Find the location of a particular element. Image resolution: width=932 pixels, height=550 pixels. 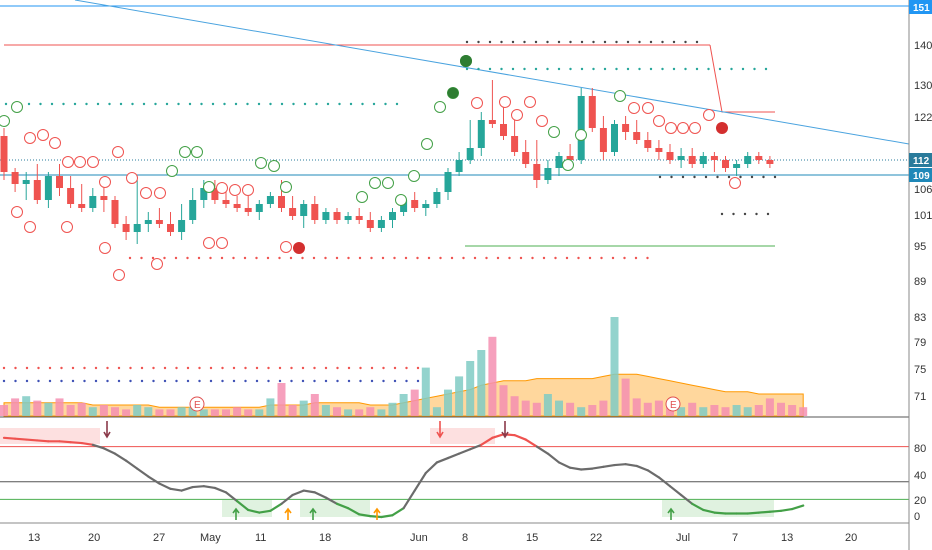

osc-tick: 40 is located at coordinates (920, 476).